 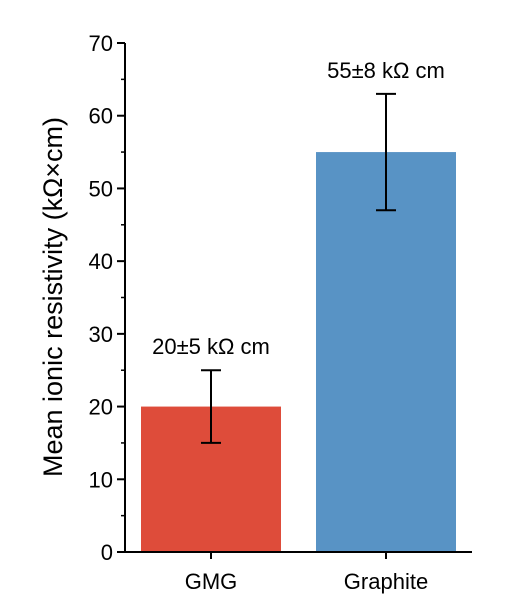 I want to click on y-tick-label-50: 50, so click(x=101, y=188).